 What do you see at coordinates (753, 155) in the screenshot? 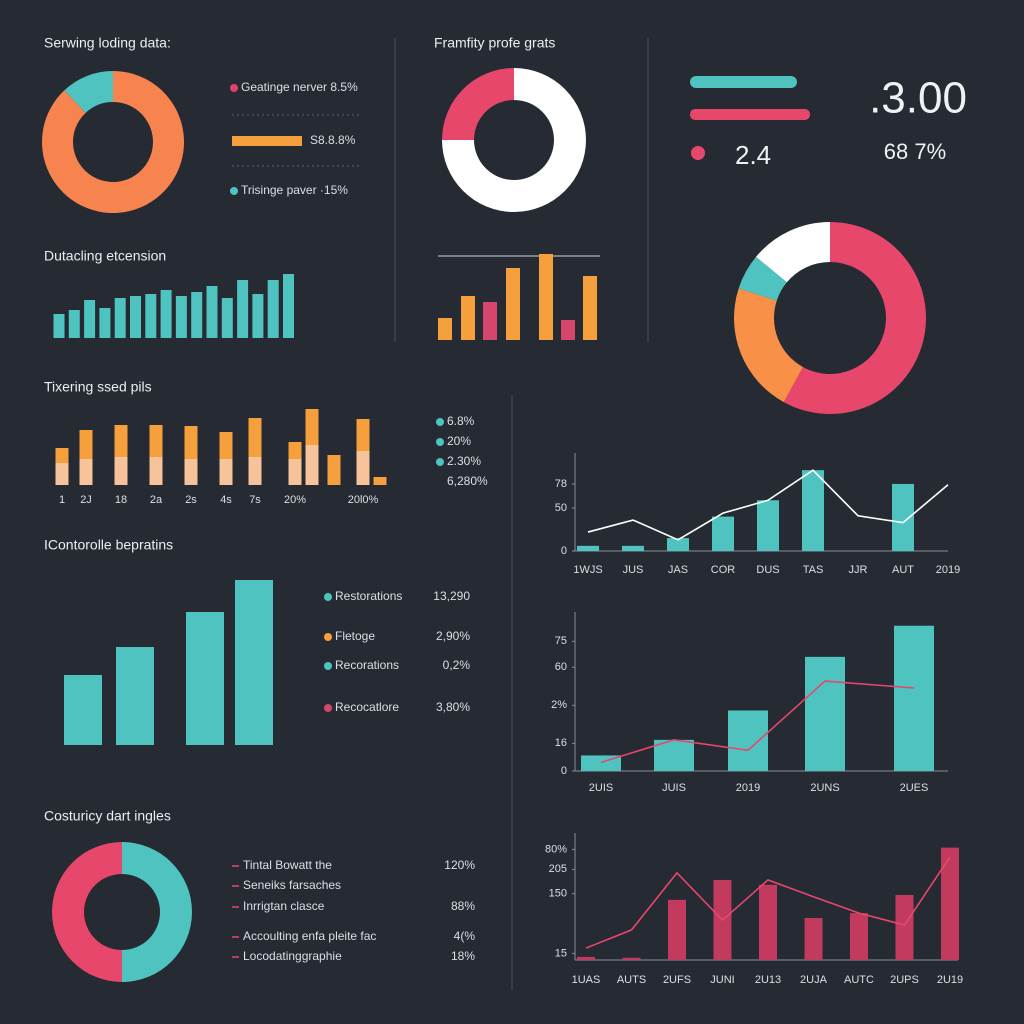
I see `stat-value: 2.4` at bounding box center [753, 155].